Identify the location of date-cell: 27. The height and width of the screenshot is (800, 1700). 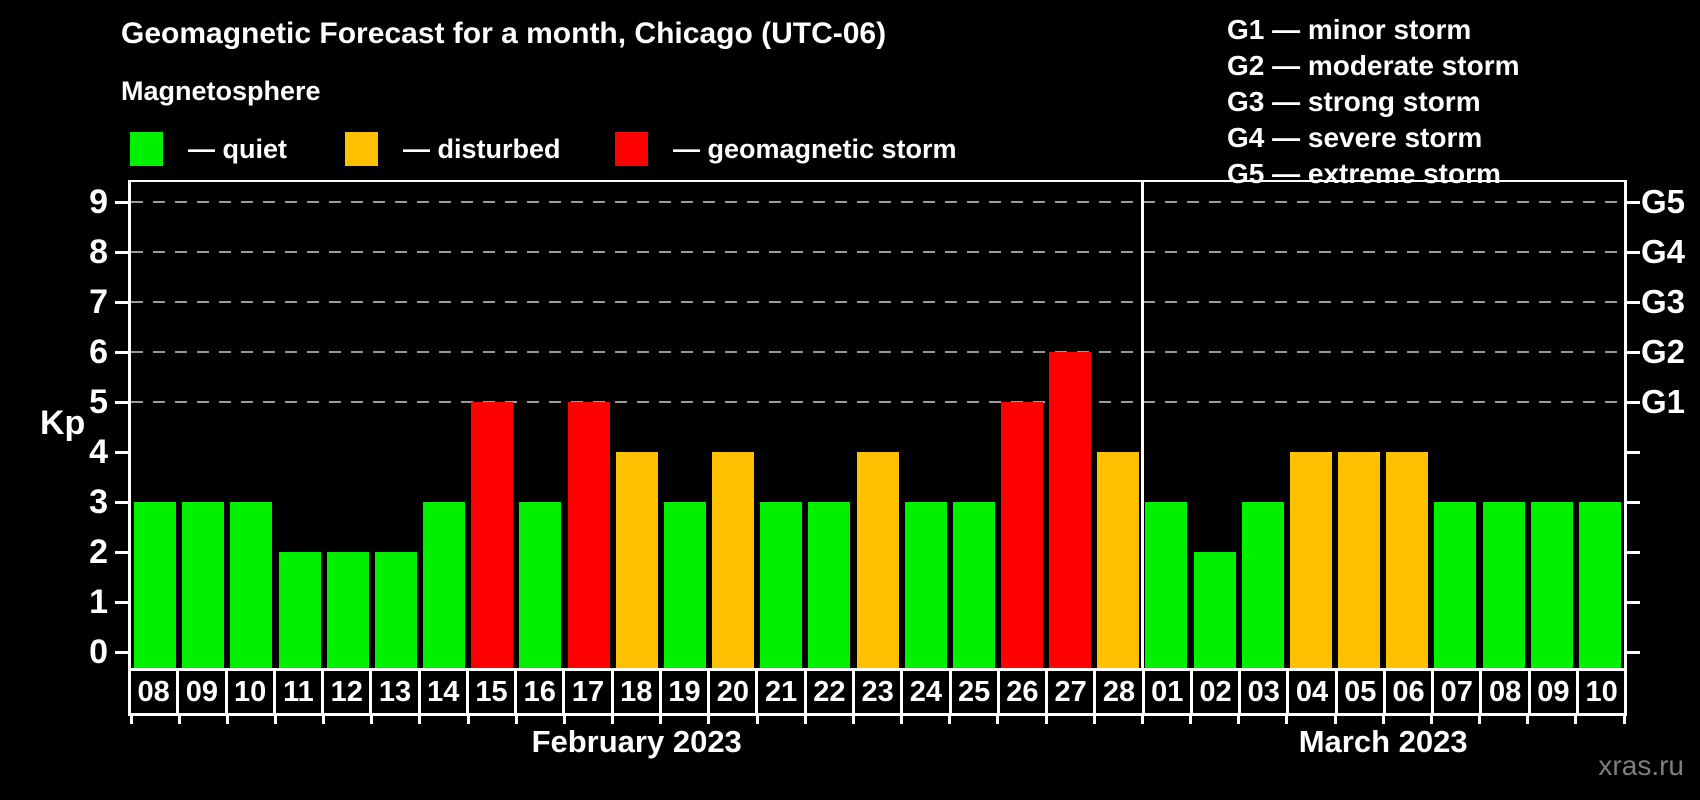
(1072, 692).